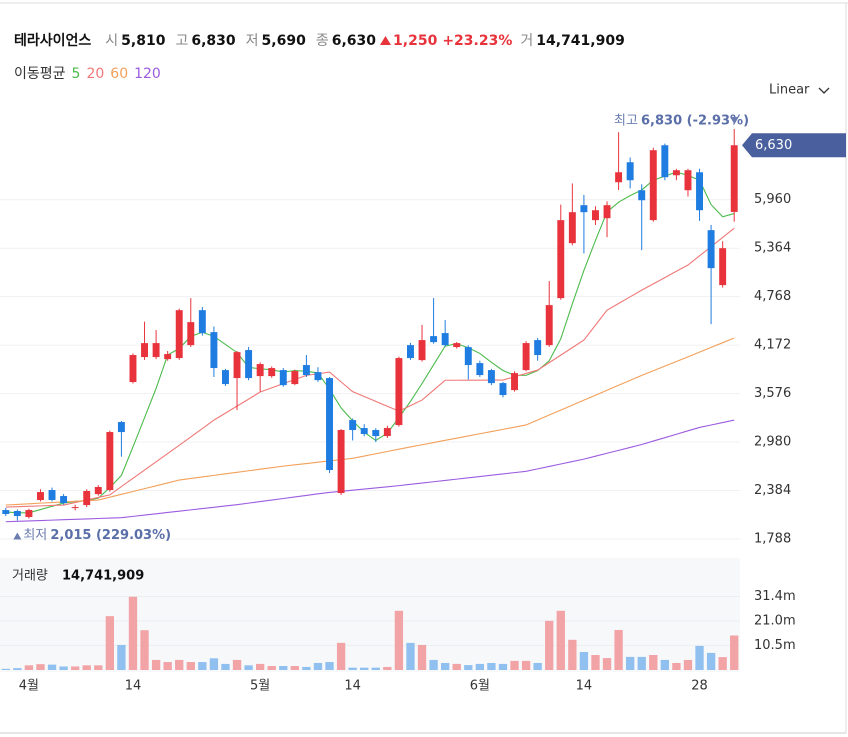  Describe the element at coordinates (695, 120) in the screenshot. I see `max-text: 6,830 (-2.93%)` at that location.